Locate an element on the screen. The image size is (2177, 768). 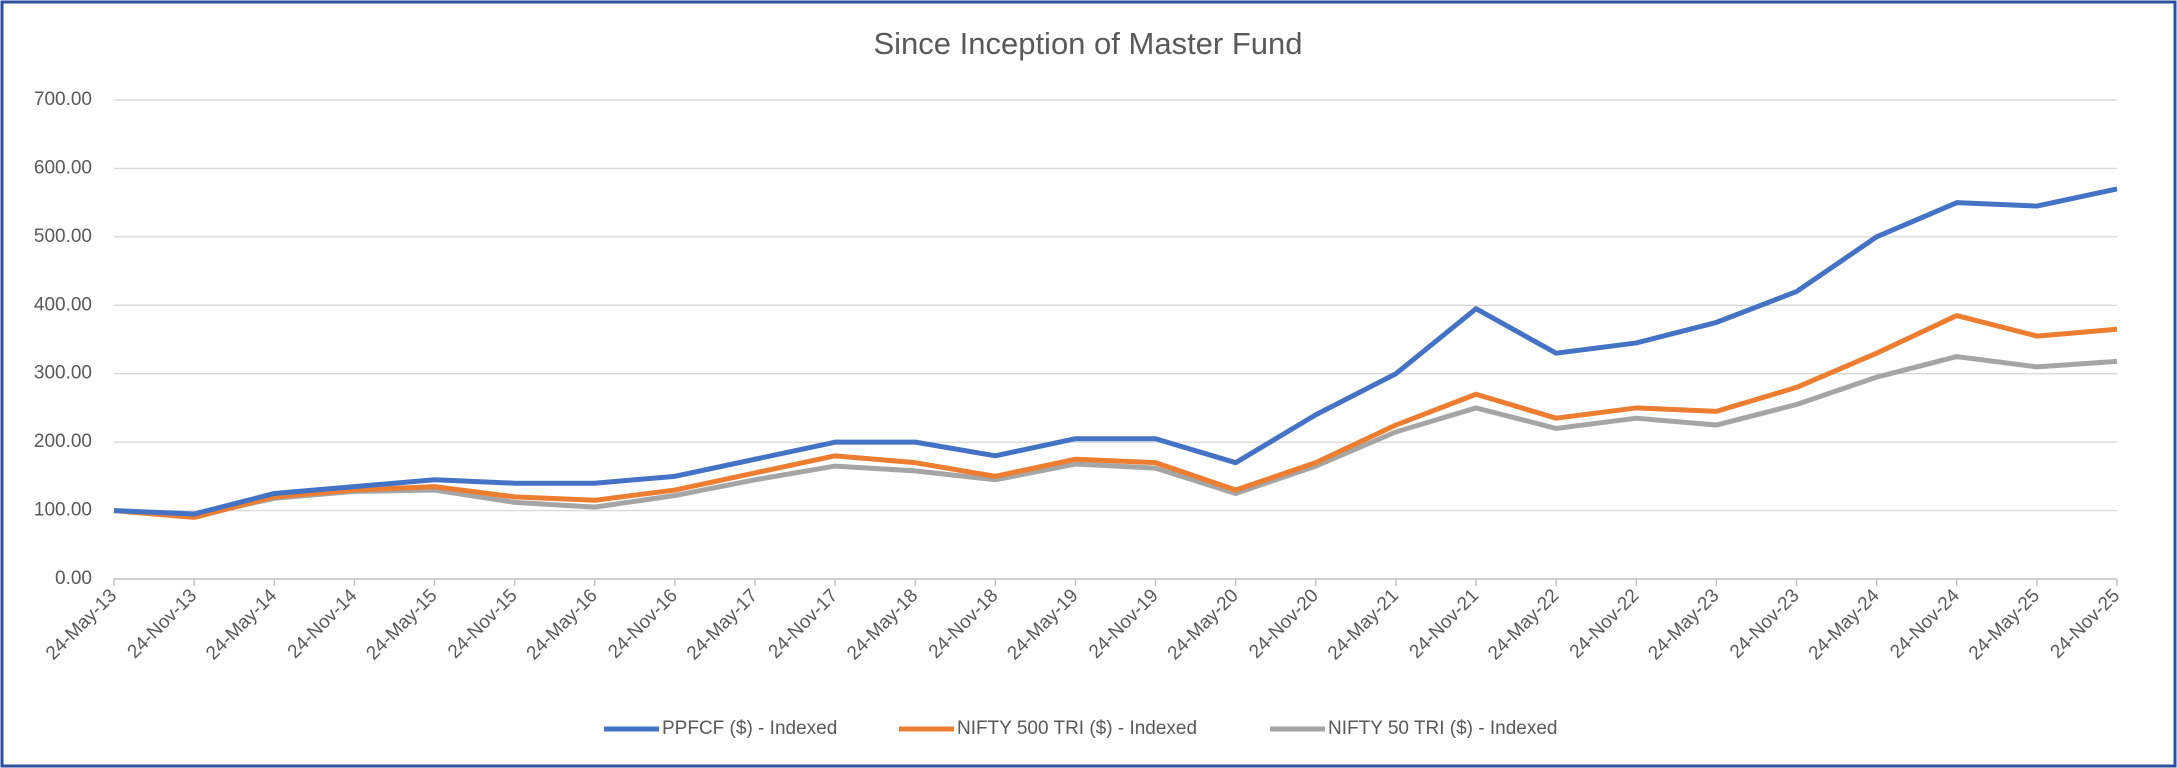
y-tick-label: 100.00 is located at coordinates (63, 510).